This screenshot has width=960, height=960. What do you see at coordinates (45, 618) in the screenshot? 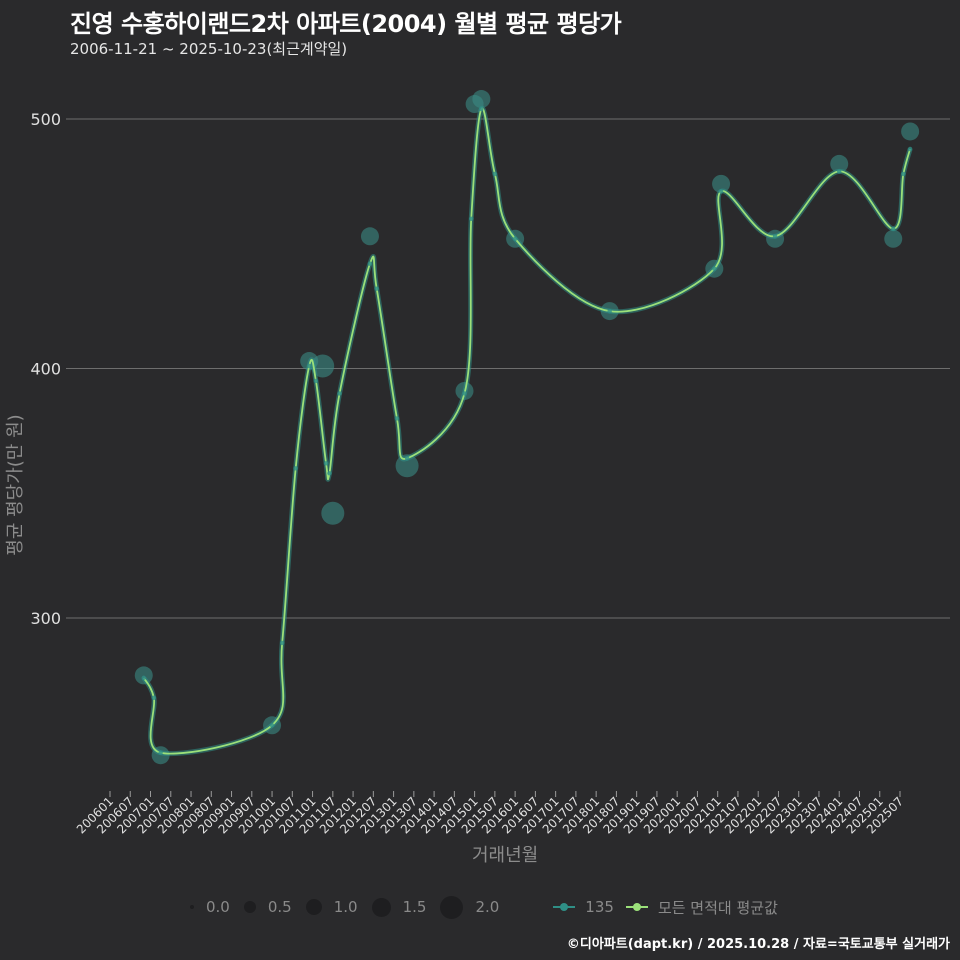
I see `y-tick-label: 300` at bounding box center [45, 618].